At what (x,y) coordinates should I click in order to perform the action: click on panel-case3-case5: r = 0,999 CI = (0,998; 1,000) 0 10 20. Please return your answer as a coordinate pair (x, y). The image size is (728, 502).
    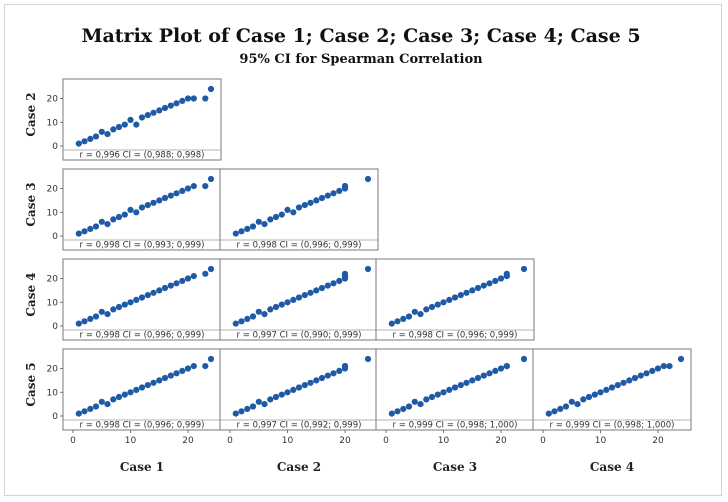
    Looking at the image, I should click on (455, 397).